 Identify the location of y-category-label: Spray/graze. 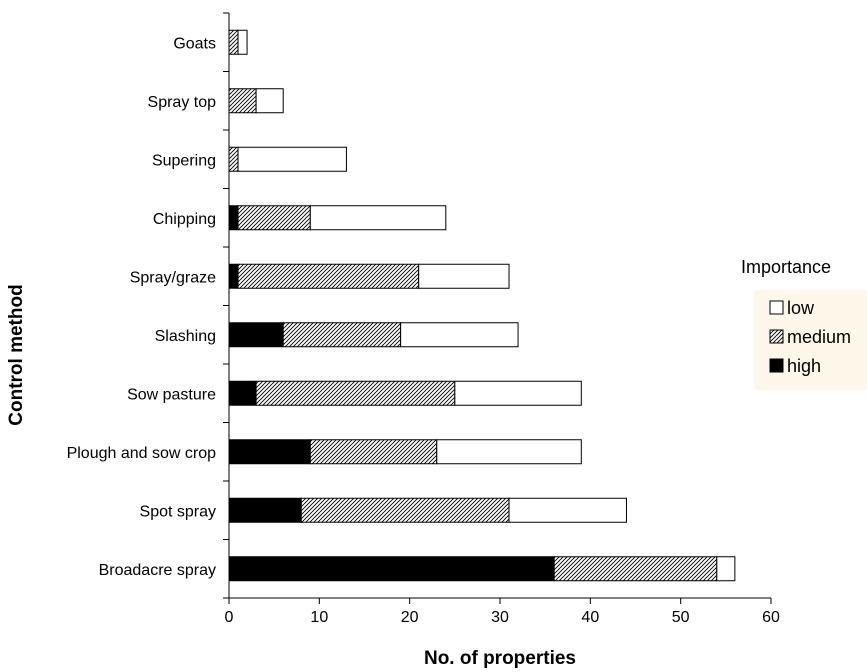
(173, 277).